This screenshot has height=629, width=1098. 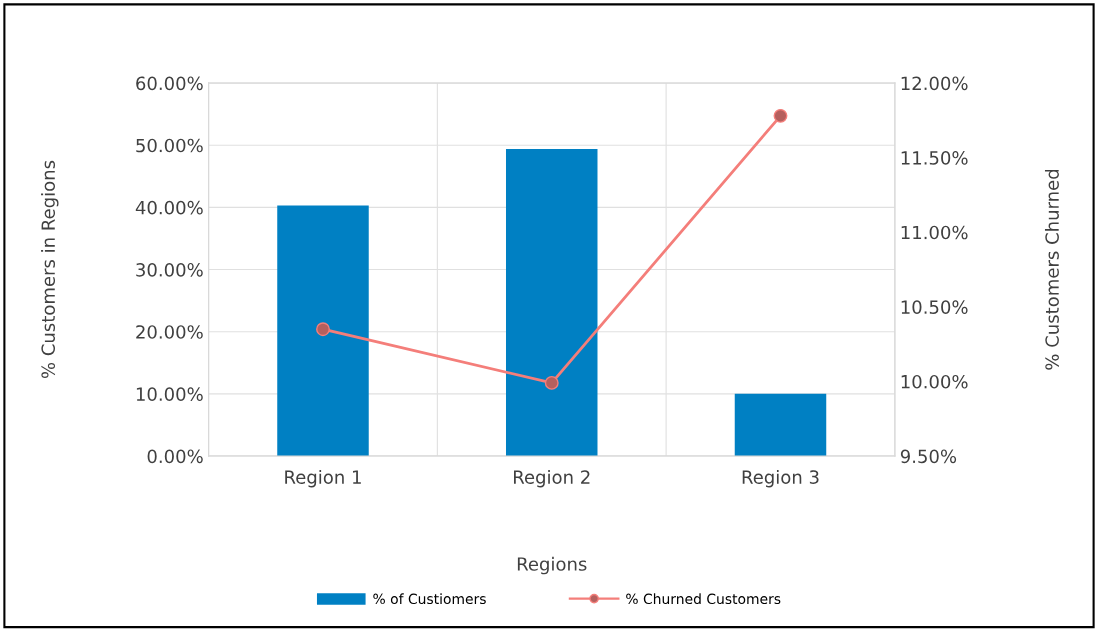 I want to click on y-tick-label: 30.00%, so click(x=169, y=269).